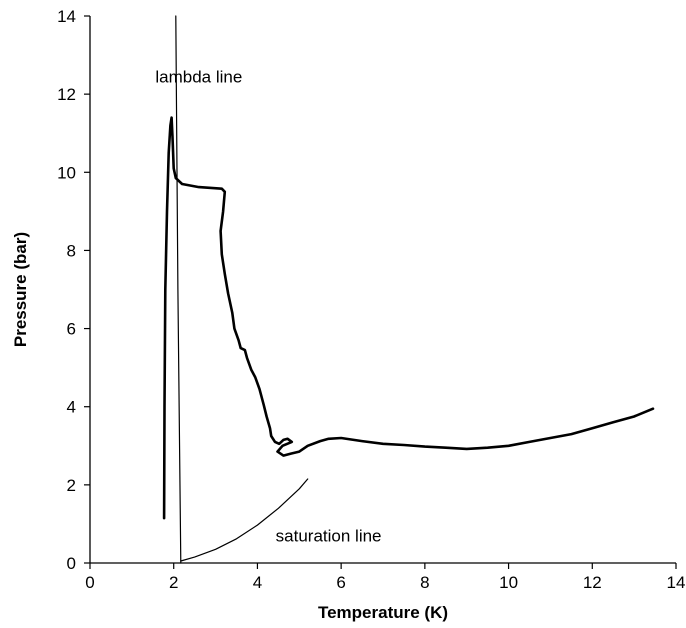 Image resolution: width=686 pixels, height=628 pixels. What do you see at coordinates (508, 582) in the screenshot?
I see `x-tick-label: 10` at bounding box center [508, 582].